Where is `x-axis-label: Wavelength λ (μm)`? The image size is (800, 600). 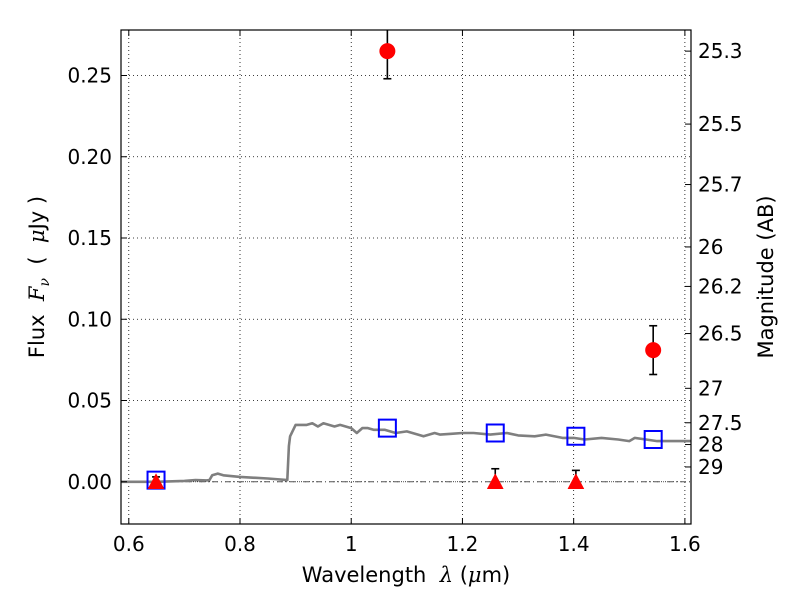 x-axis-label: Wavelength λ (μm) is located at coordinates (406, 575).